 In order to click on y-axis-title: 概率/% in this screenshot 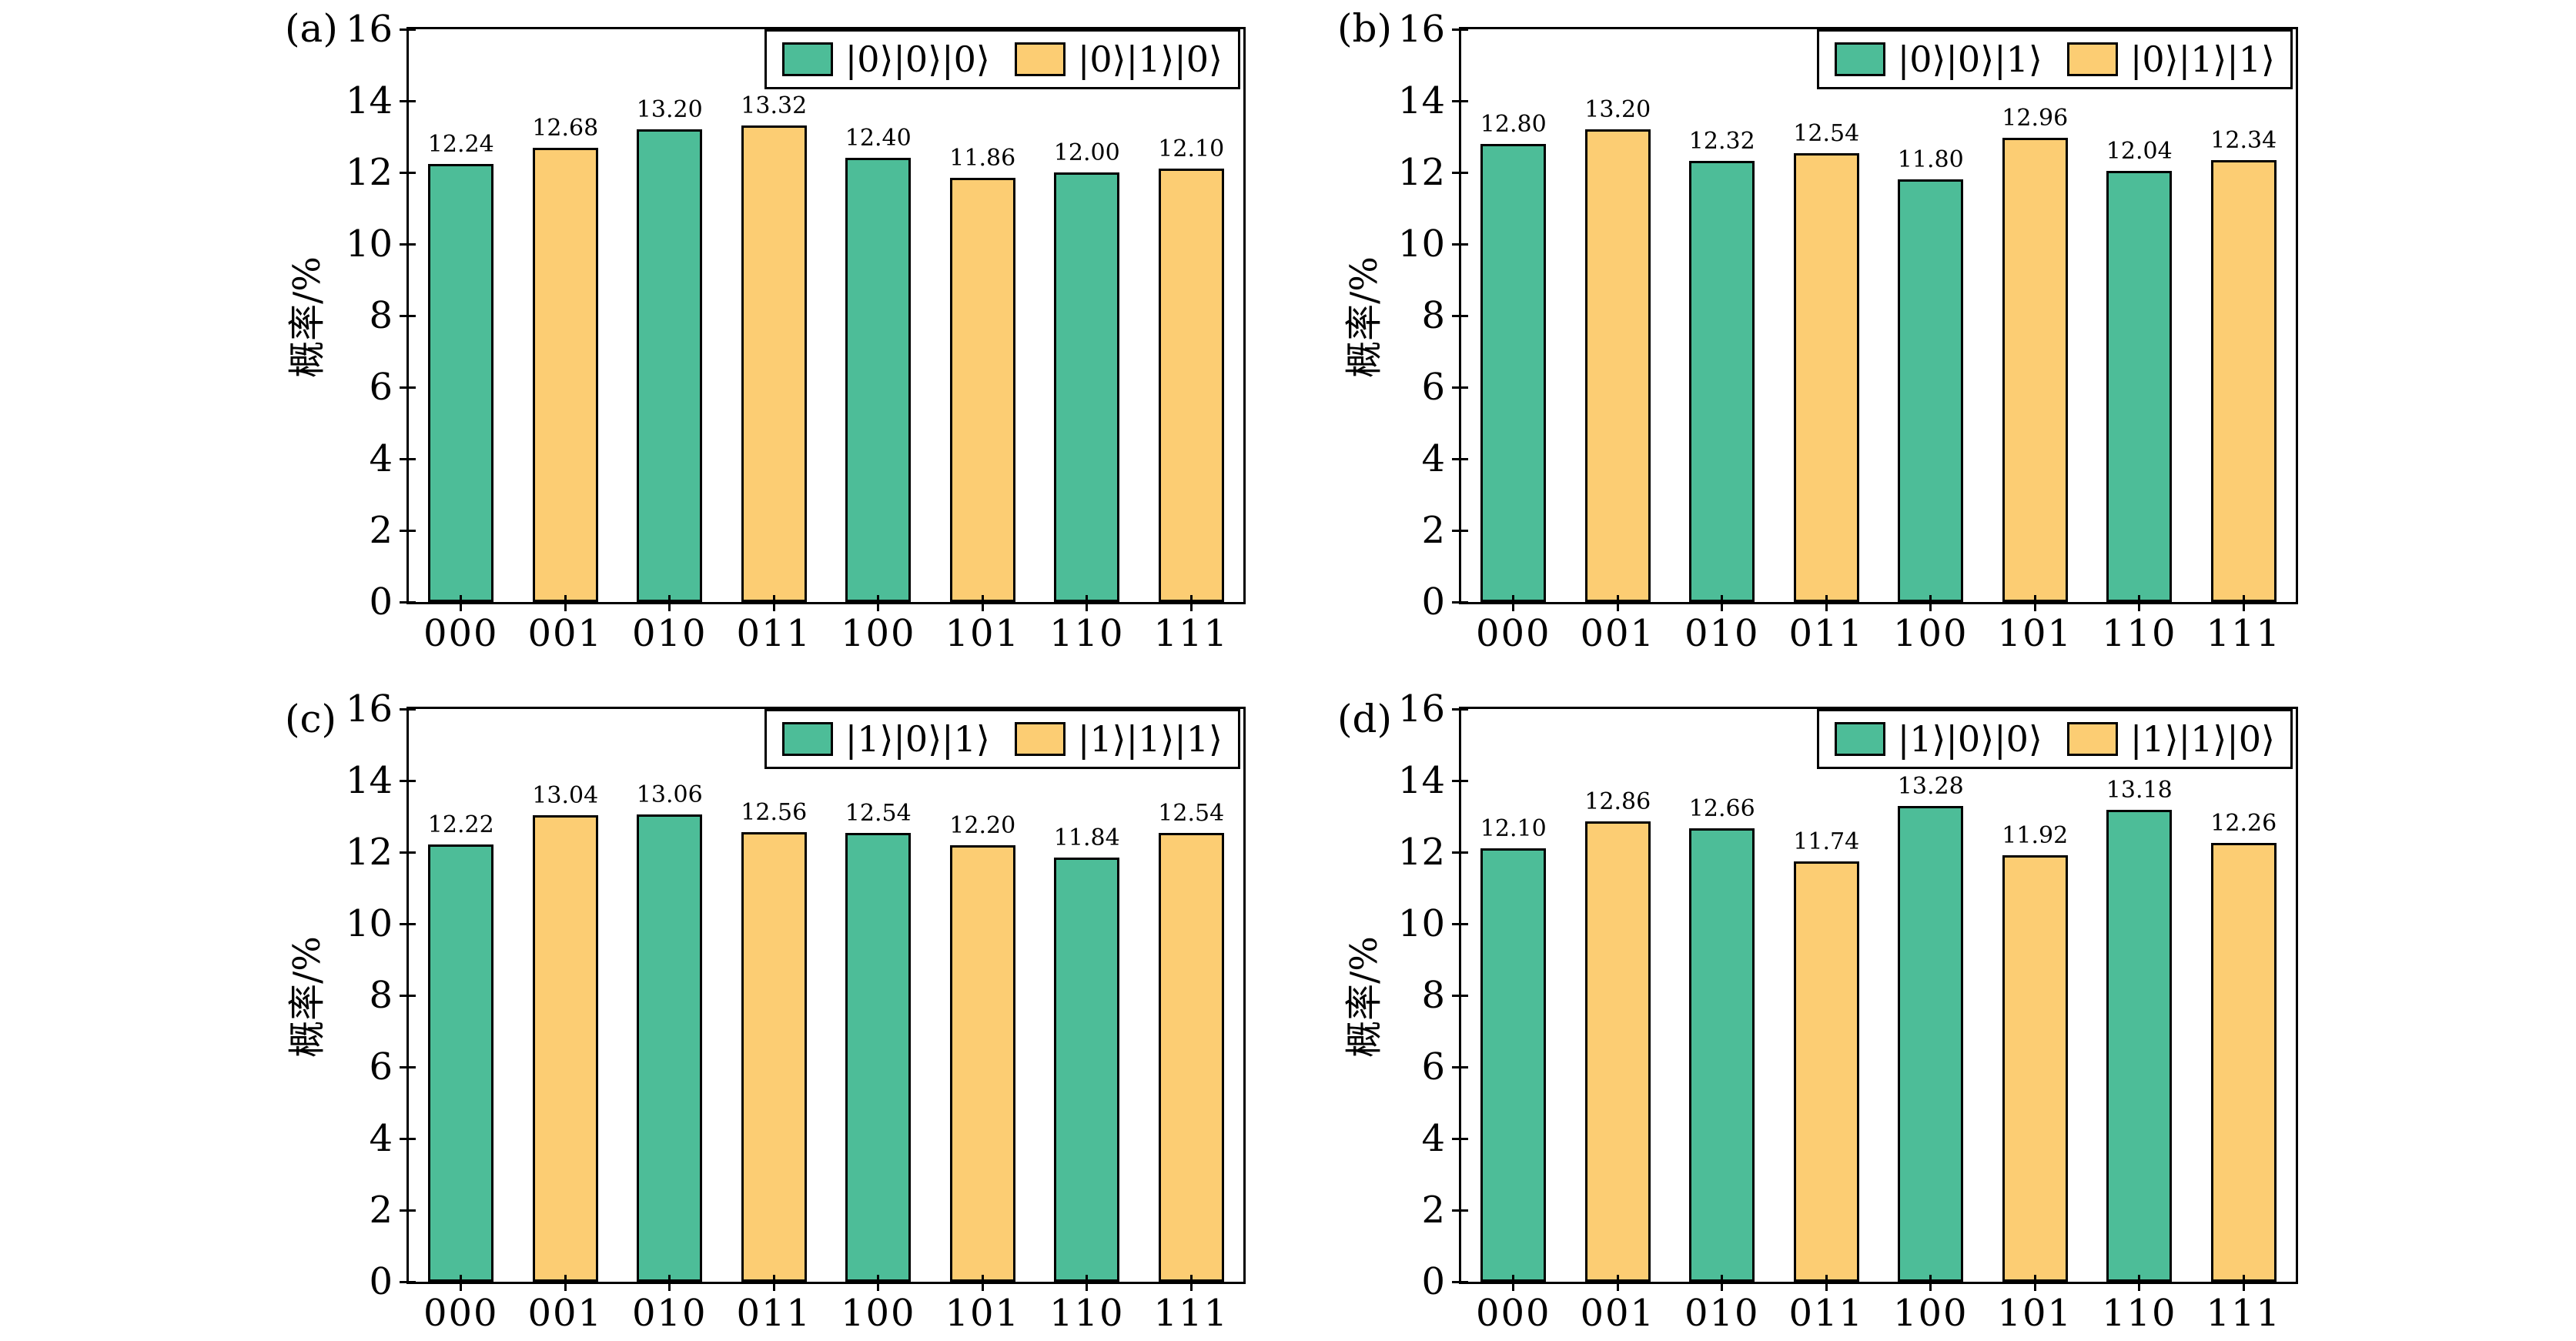, I will do `click(307, 997)`.